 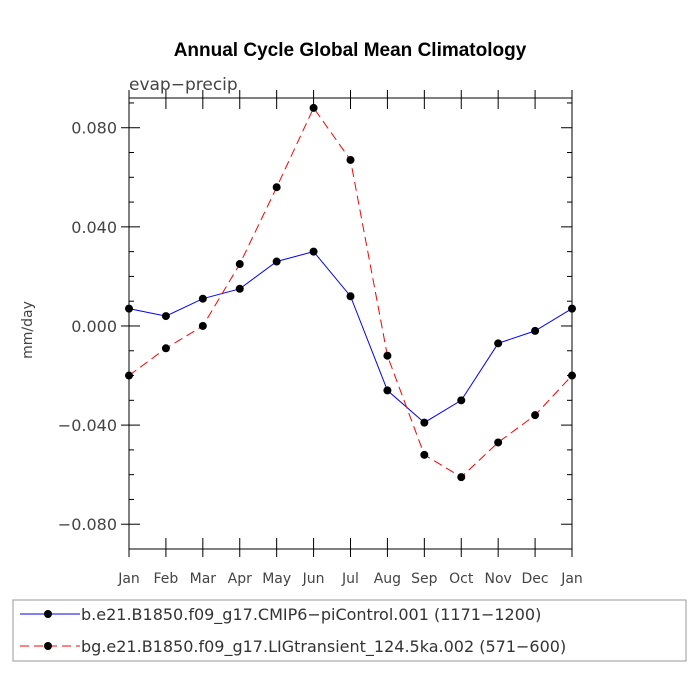 What do you see at coordinates (94, 128) in the screenshot?
I see `y-tick-label: 0.080` at bounding box center [94, 128].